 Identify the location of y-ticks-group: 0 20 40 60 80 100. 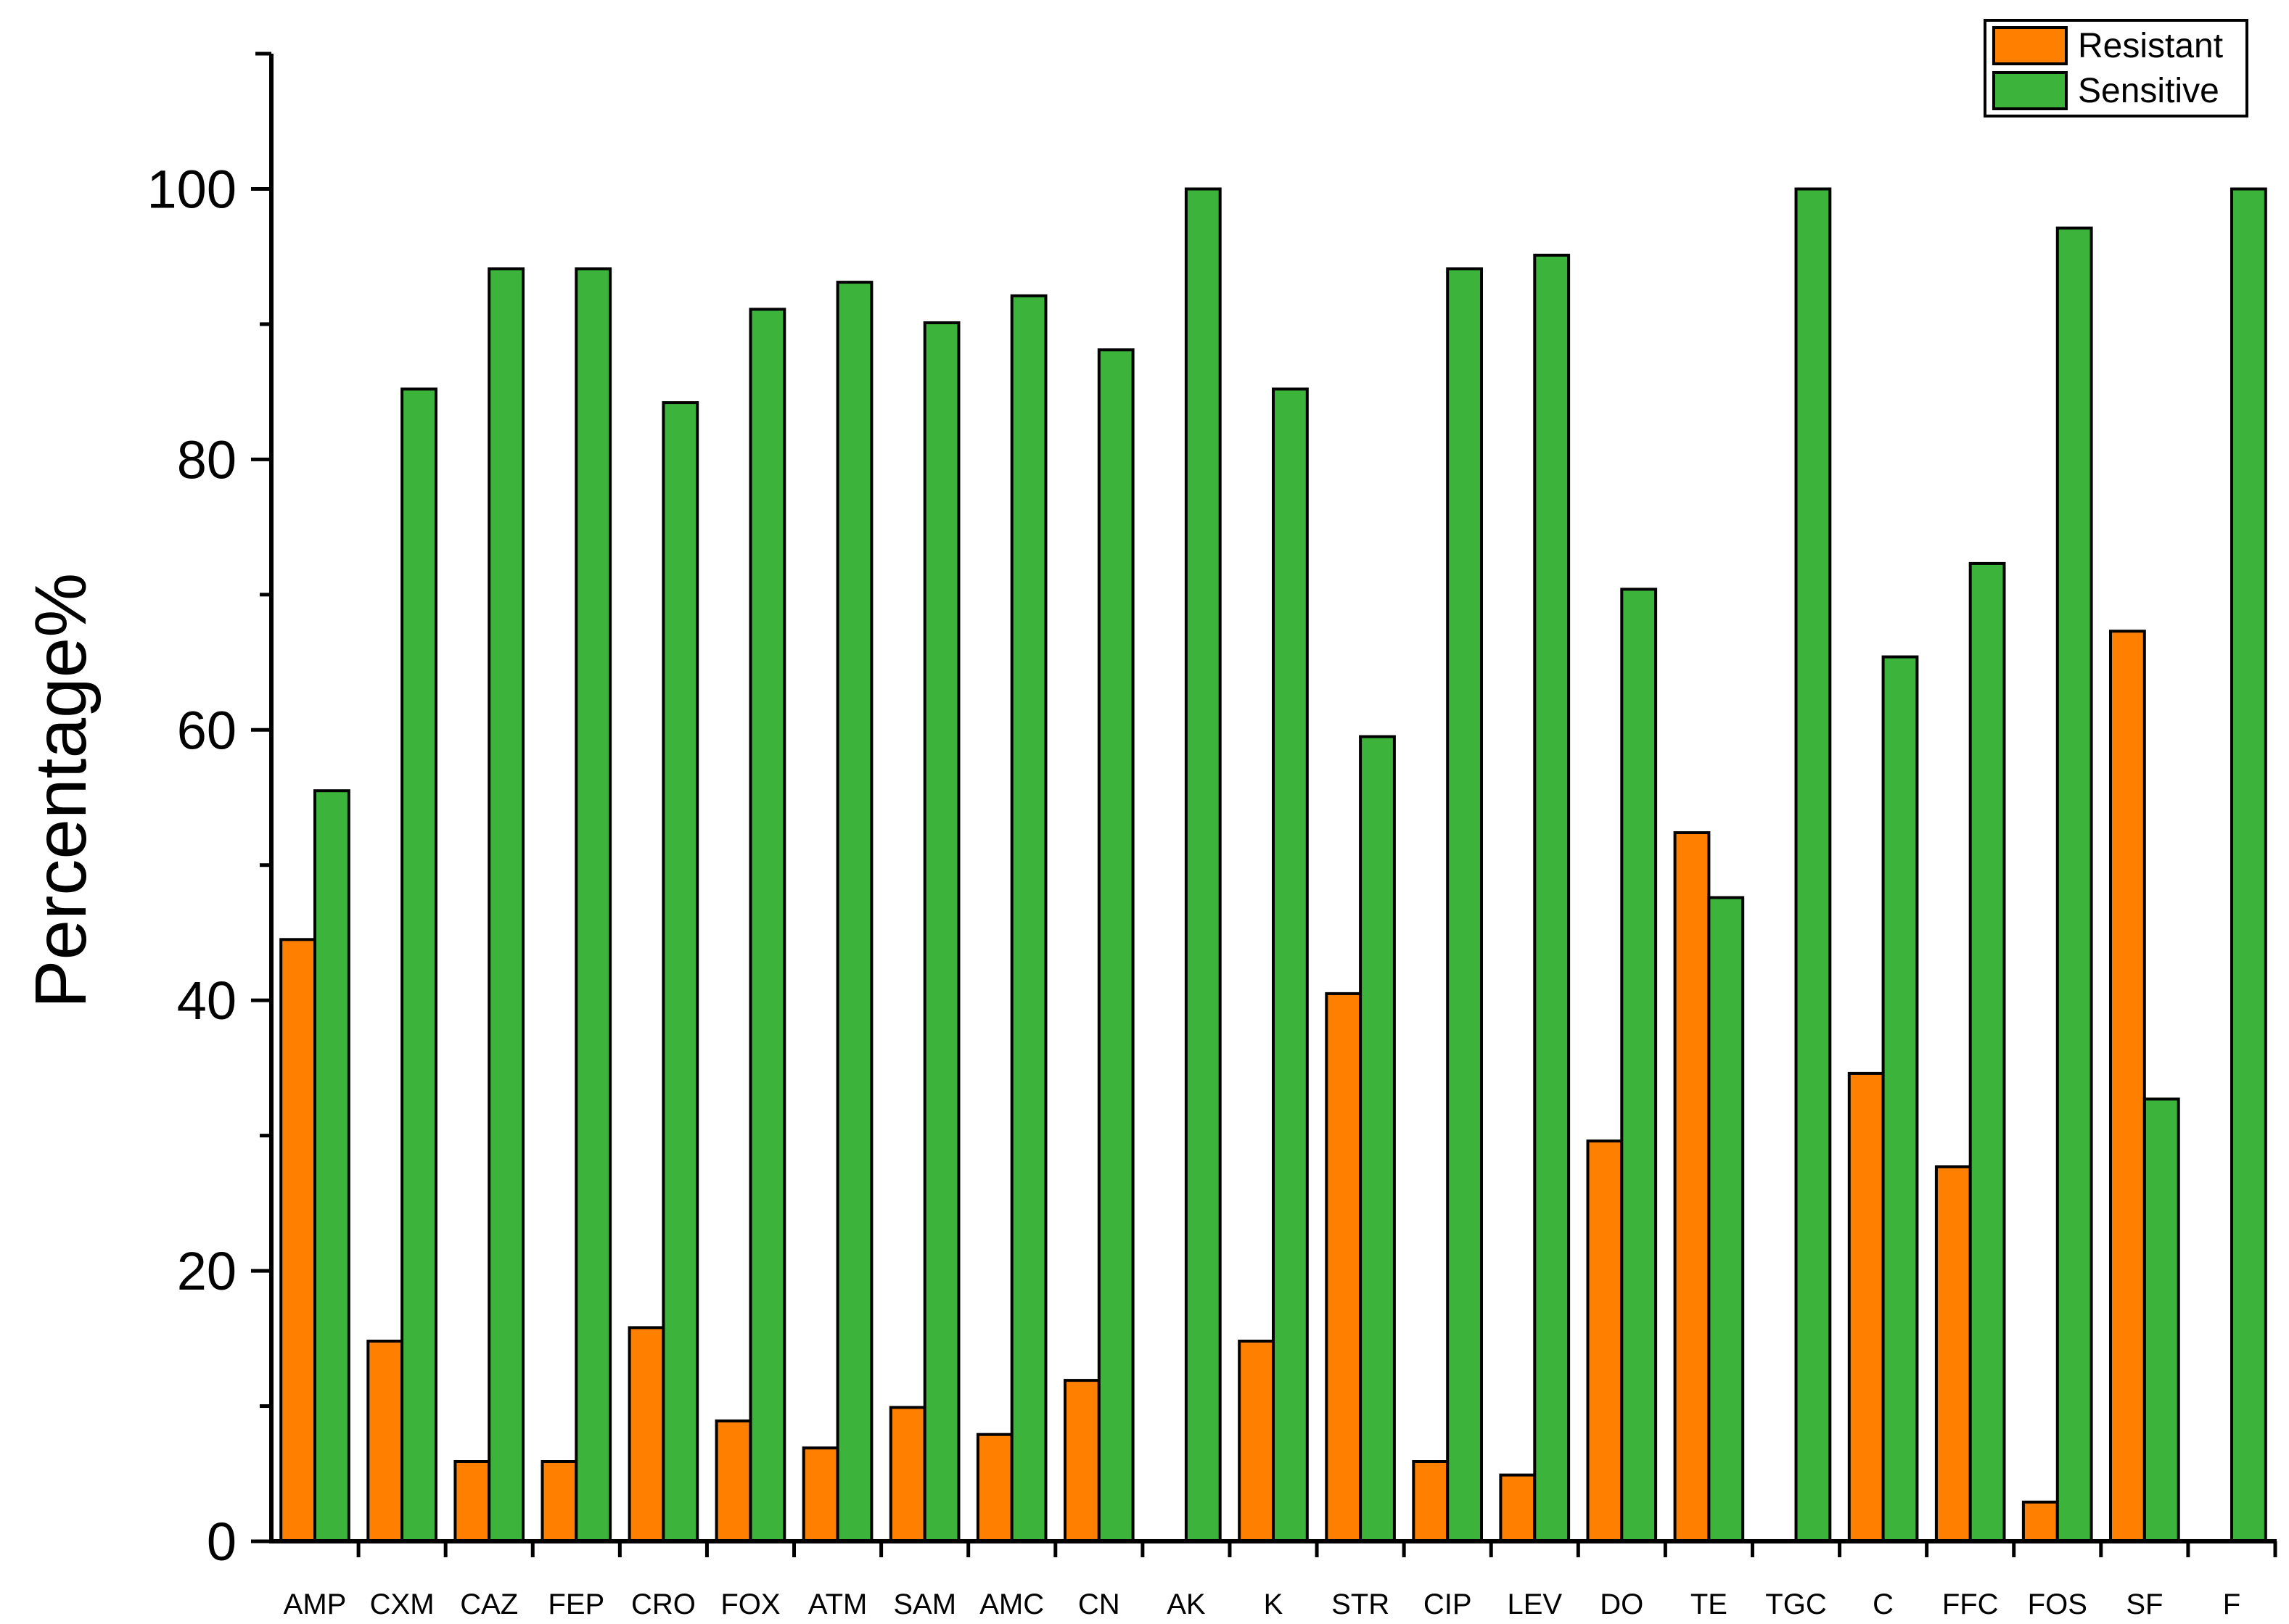
(209, 865).